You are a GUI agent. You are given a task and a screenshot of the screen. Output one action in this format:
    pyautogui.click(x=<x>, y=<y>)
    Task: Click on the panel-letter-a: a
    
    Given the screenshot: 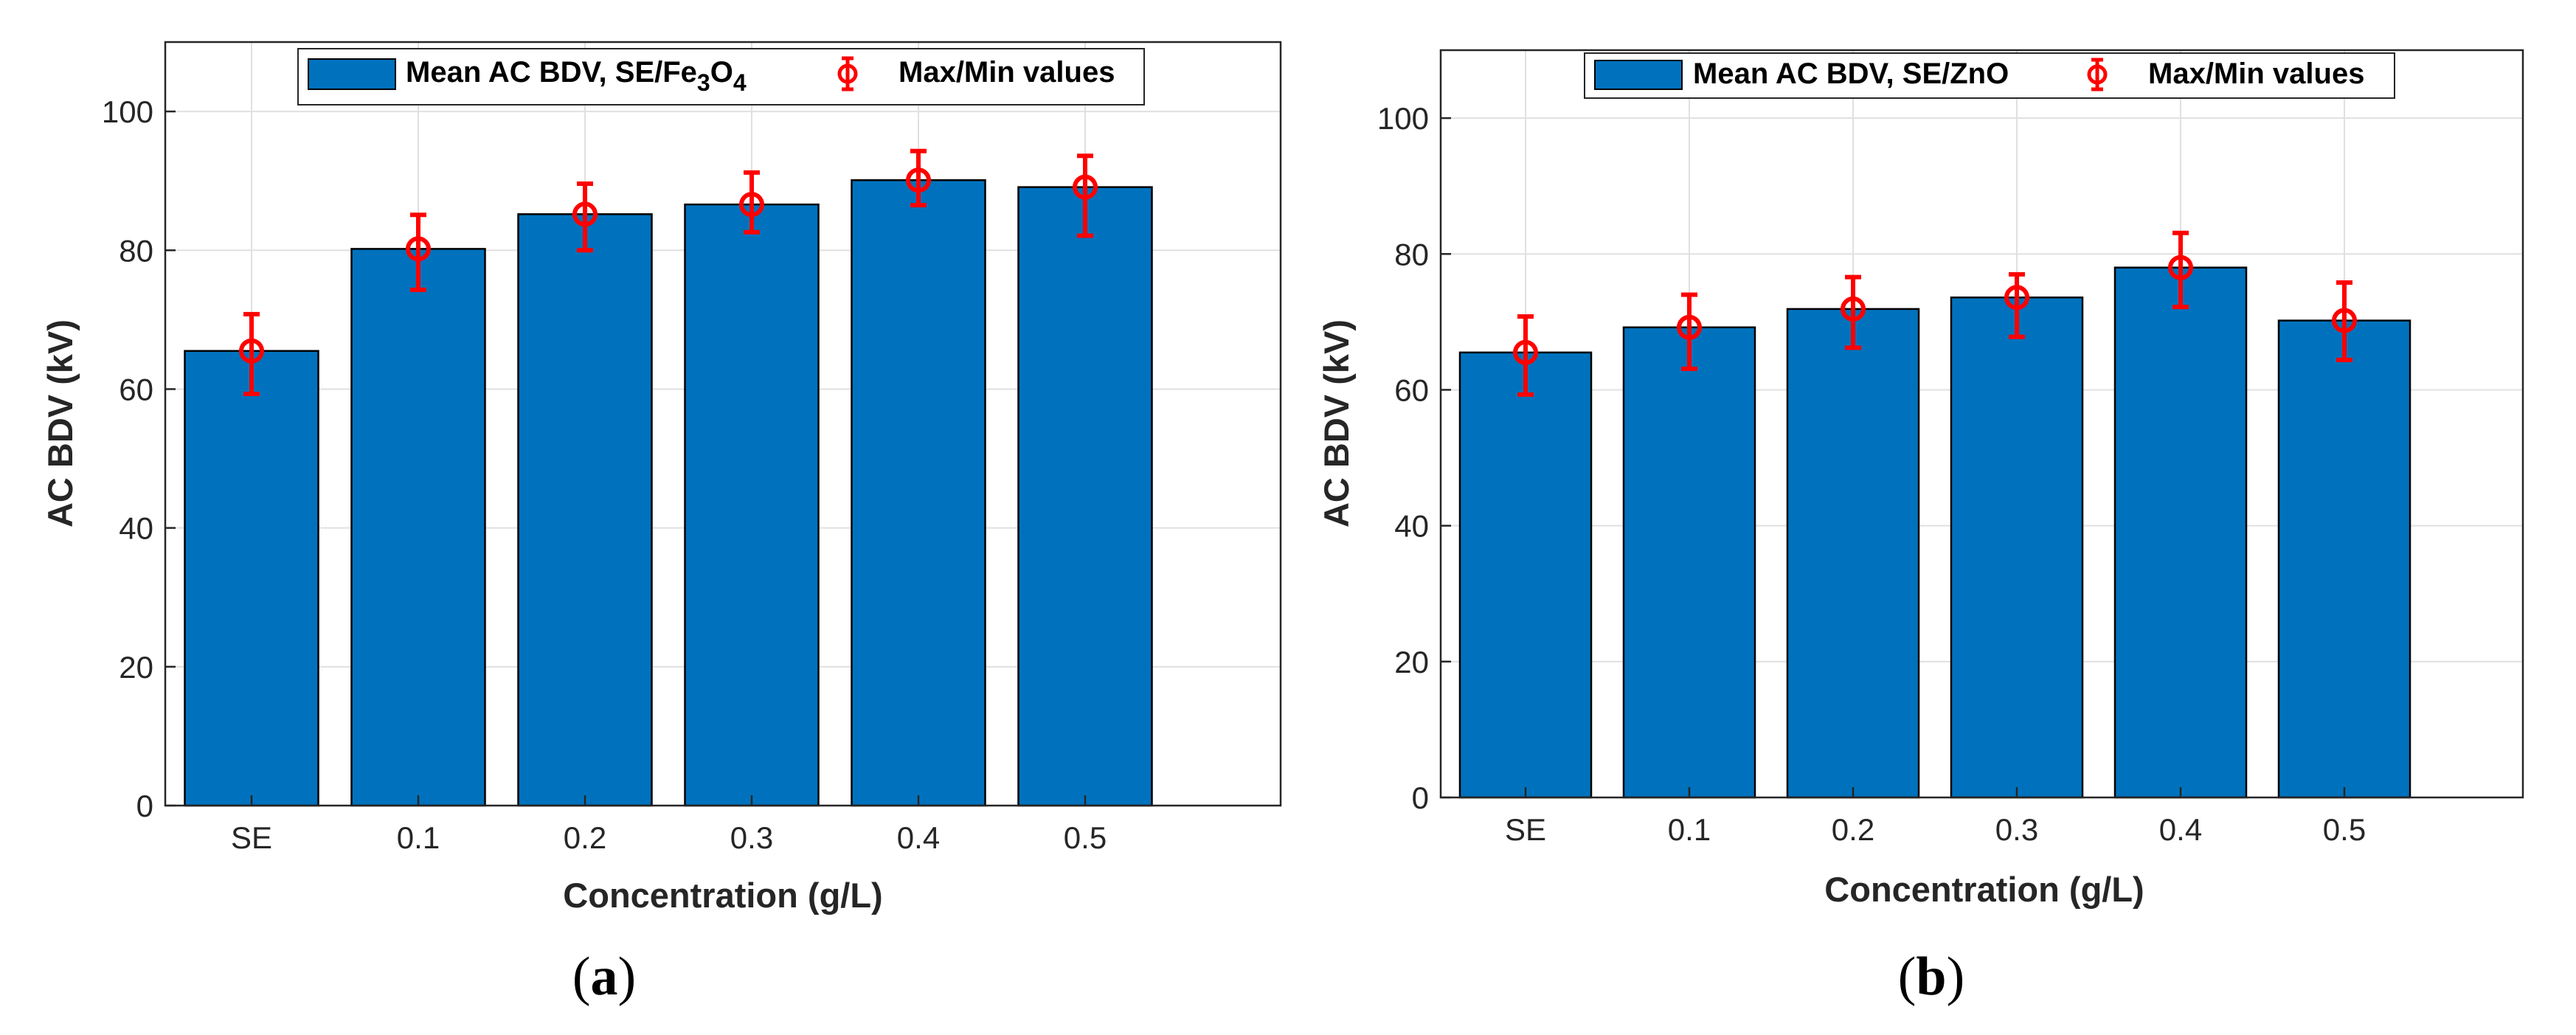 What is the action you would take?
    pyautogui.click(x=605, y=977)
    